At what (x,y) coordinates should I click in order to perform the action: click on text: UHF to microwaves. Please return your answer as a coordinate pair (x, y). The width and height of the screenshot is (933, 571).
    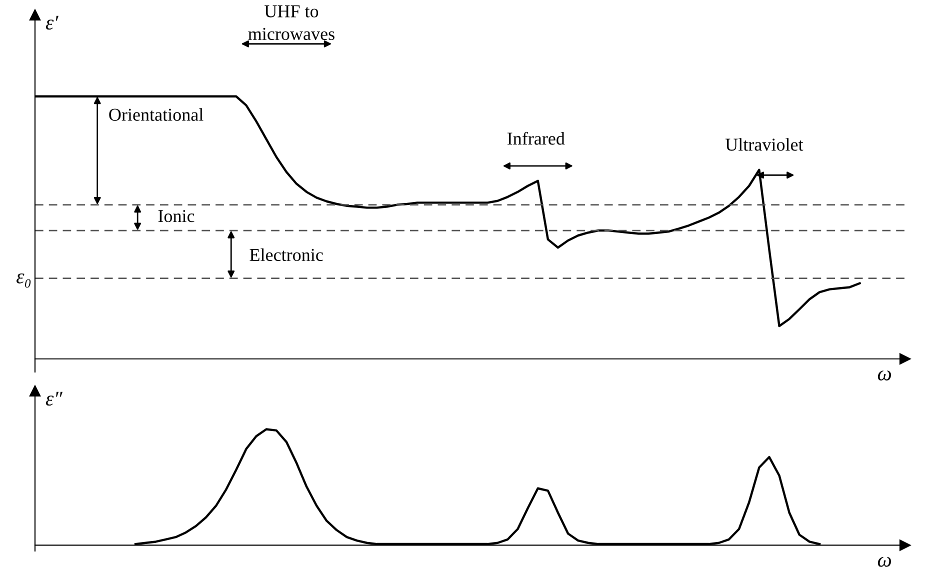
    Looking at the image, I should click on (291, 22).